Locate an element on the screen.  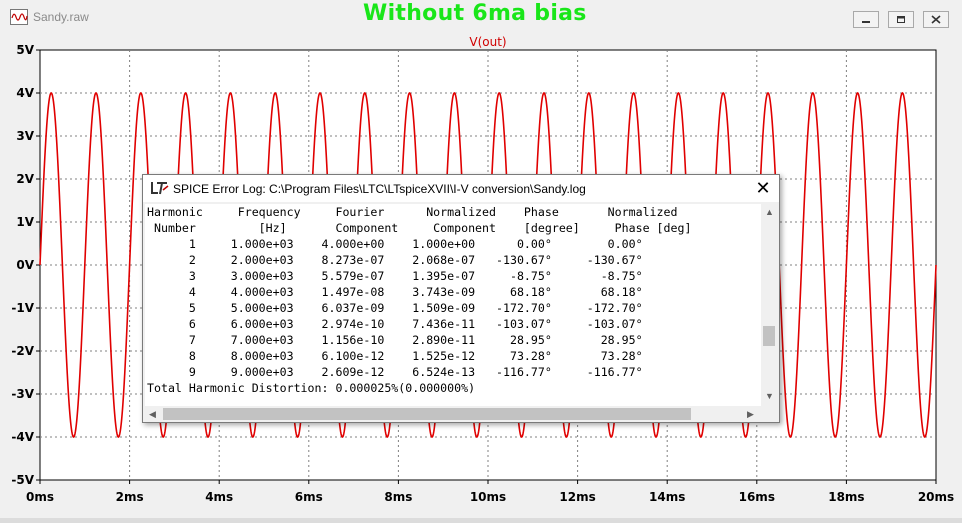
close-icon is located at coordinates (936, 19).